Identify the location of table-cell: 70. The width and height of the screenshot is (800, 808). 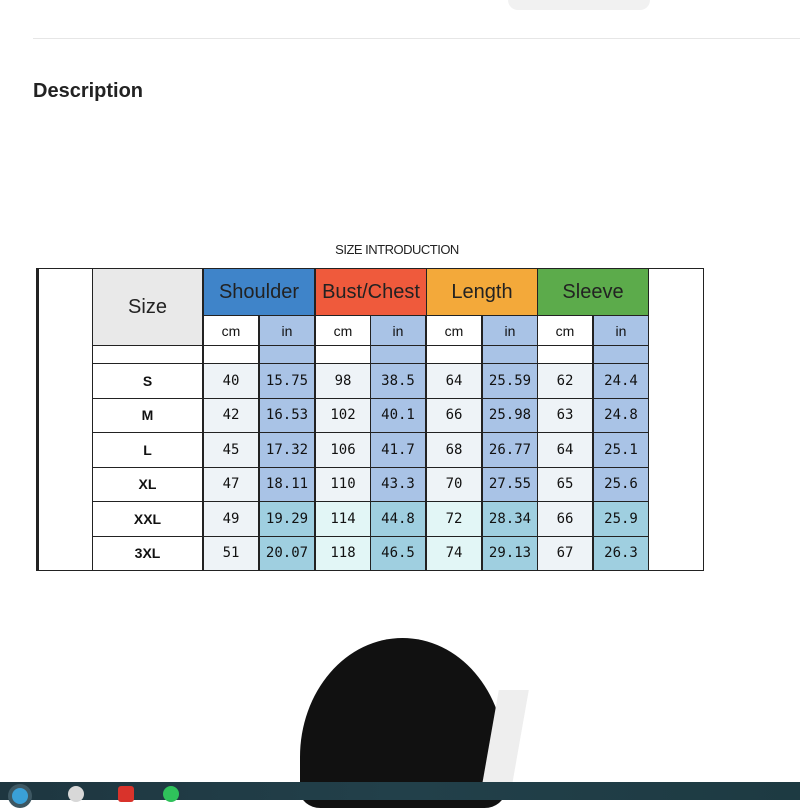
(454, 484).